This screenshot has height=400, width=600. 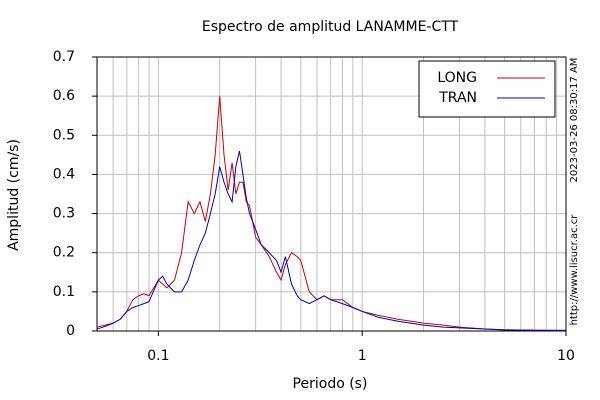 What do you see at coordinates (70, 331) in the screenshot?
I see `y-tick-label: 0` at bounding box center [70, 331].